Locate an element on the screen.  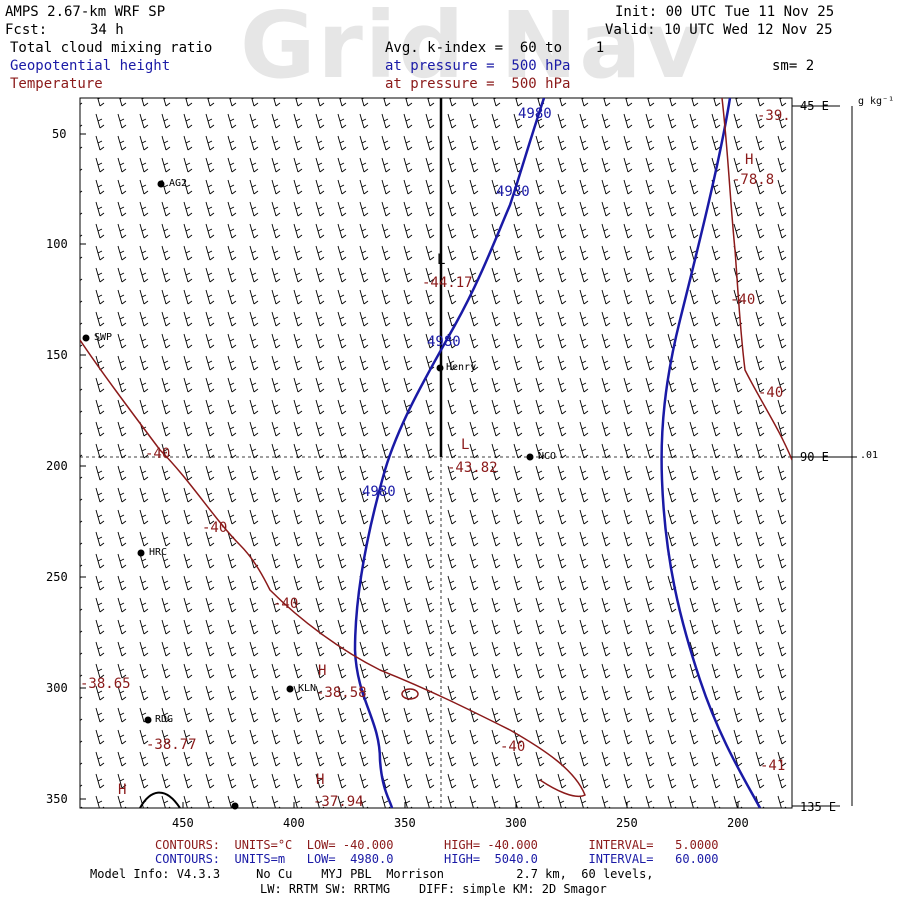
station-label-nco: NCO is located at coordinates (547, 456).